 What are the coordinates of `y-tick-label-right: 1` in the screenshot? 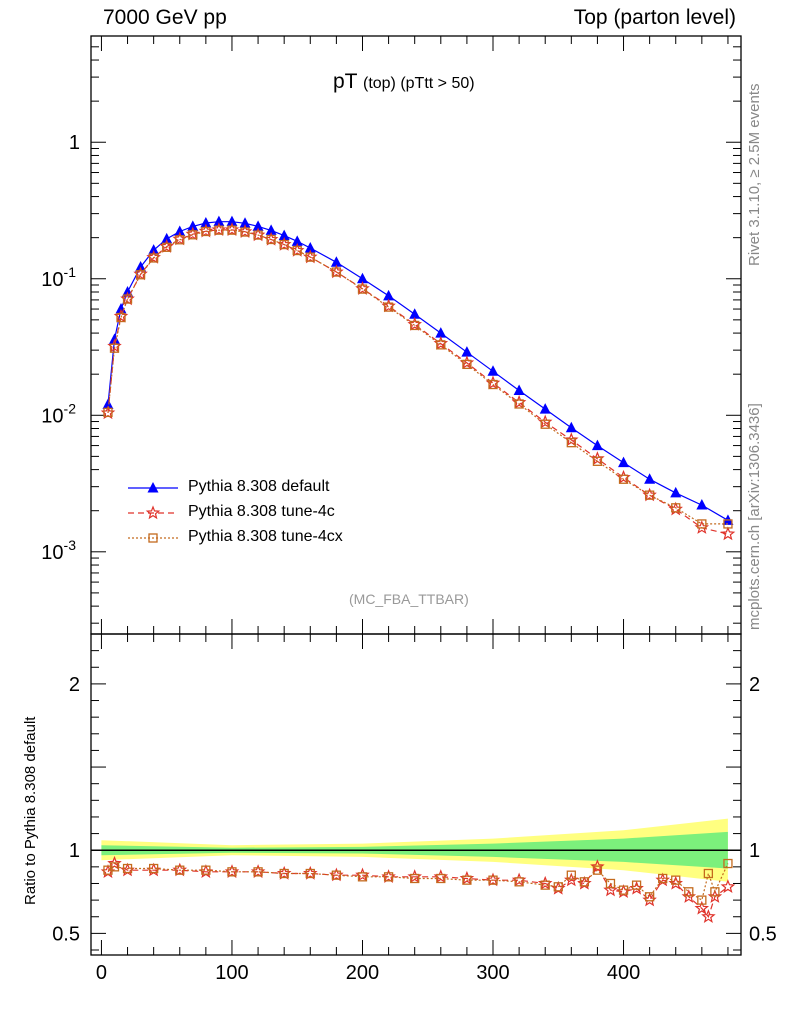 It's located at (754, 851).